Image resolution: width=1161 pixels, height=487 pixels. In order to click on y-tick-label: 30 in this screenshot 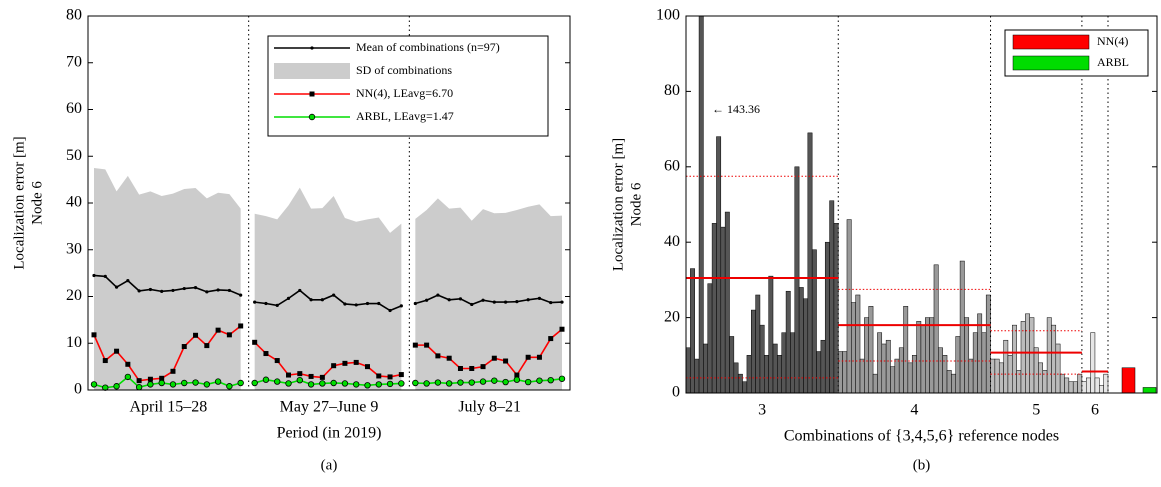, I will do `click(74, 248)`.